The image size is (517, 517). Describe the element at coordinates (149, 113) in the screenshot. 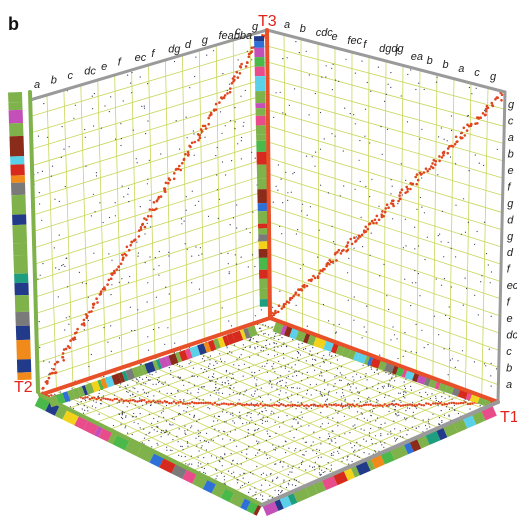

I see `left-wall-gridline` at that location.